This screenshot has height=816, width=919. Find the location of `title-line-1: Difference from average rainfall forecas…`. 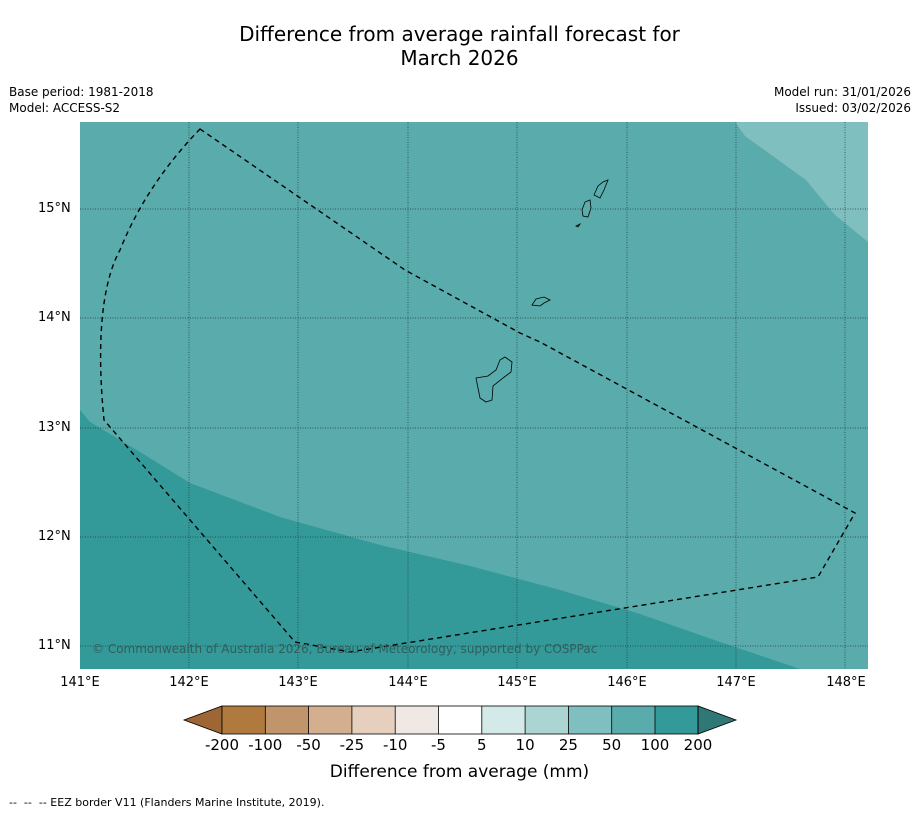

title-line-1: Difference from average rainfall forecas… is located at coordinates (459, 34).